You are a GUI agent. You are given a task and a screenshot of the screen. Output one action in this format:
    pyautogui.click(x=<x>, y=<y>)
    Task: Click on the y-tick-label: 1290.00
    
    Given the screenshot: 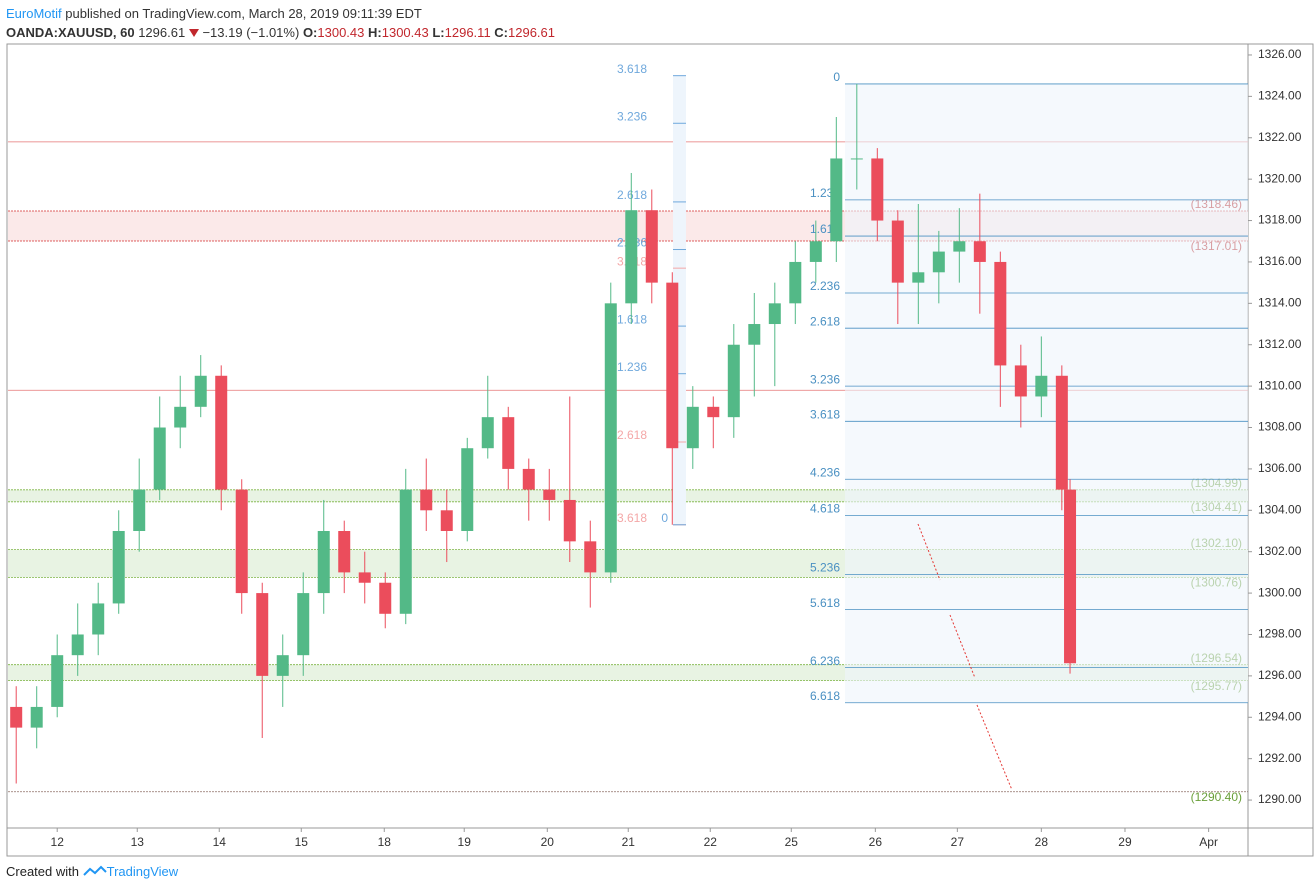 What is the action you would take?
    pyautogui.click(x=1280, y=799)
    